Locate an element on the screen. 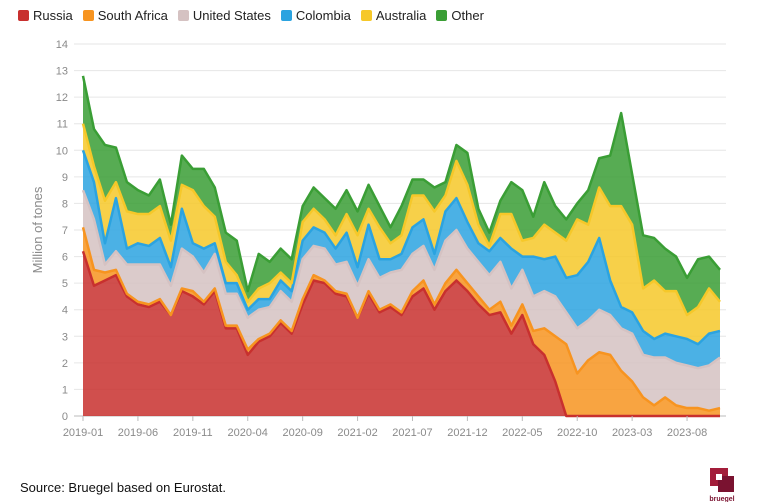 The height and width of the screenshot is (503, 758). y-tick-label: 1 is located at coordinates (65, 390).